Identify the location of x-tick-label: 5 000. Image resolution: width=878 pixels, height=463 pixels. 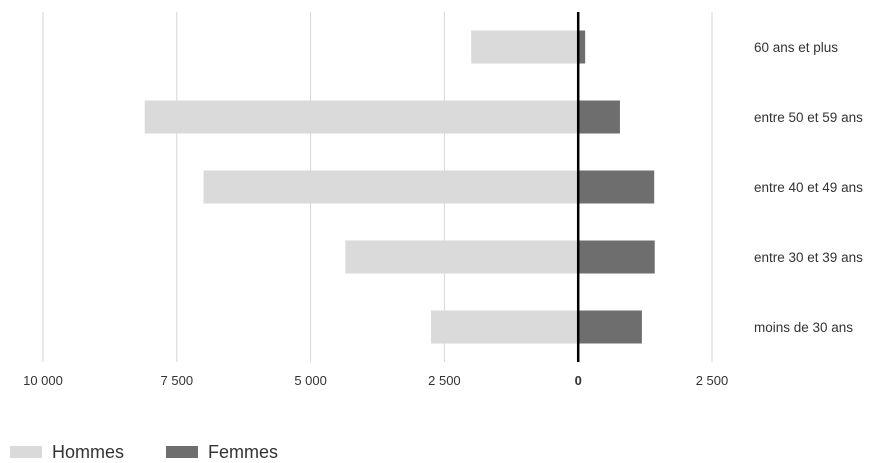
(310, 380).